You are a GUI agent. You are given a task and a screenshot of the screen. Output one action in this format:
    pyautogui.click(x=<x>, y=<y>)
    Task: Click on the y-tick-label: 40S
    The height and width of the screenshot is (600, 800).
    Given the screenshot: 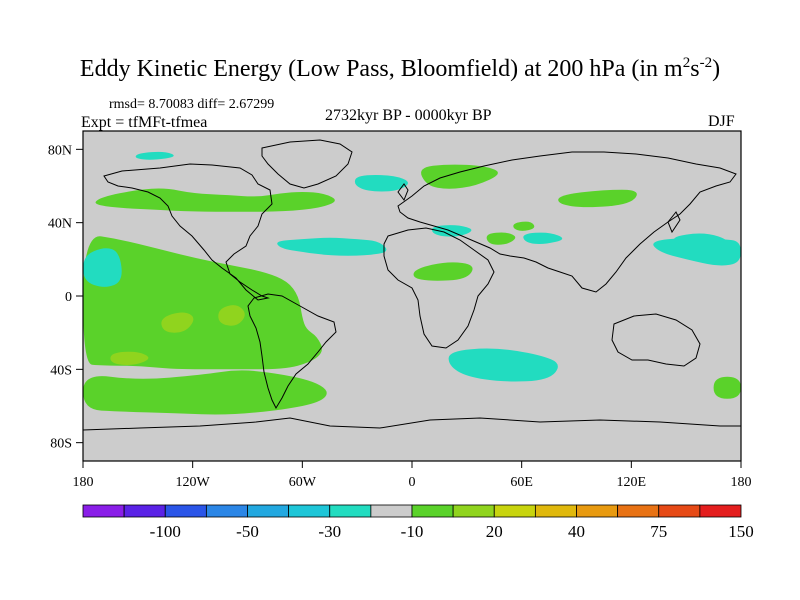 What is the action you would take?
    pyautogui.click(x=61, y=370)
    